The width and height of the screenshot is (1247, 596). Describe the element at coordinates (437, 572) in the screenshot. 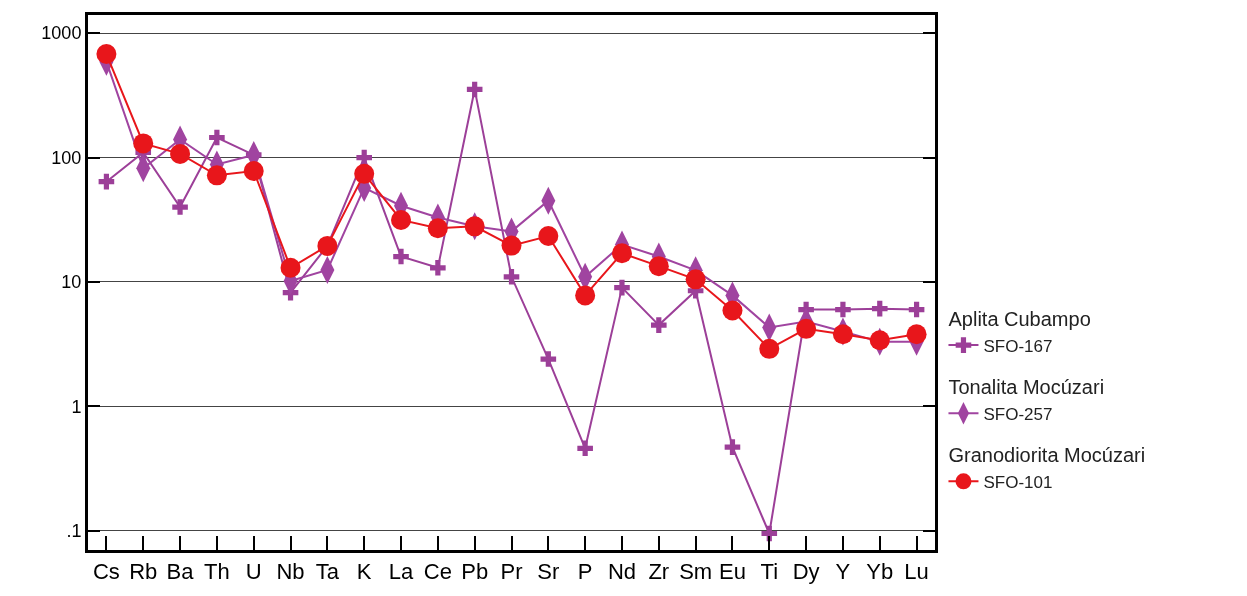

I see `x-tick-label: Ce` at that location.